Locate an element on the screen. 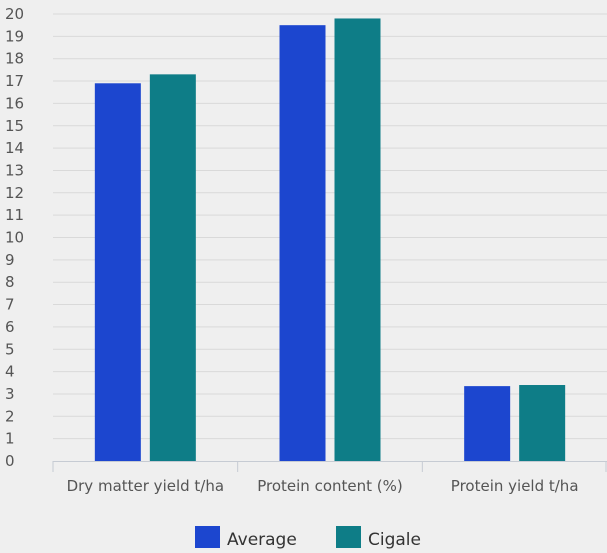 Image resolution: width=607 pixels, height=553 pixels. y-tick-label: 19 is located at coordinates (14, 36).